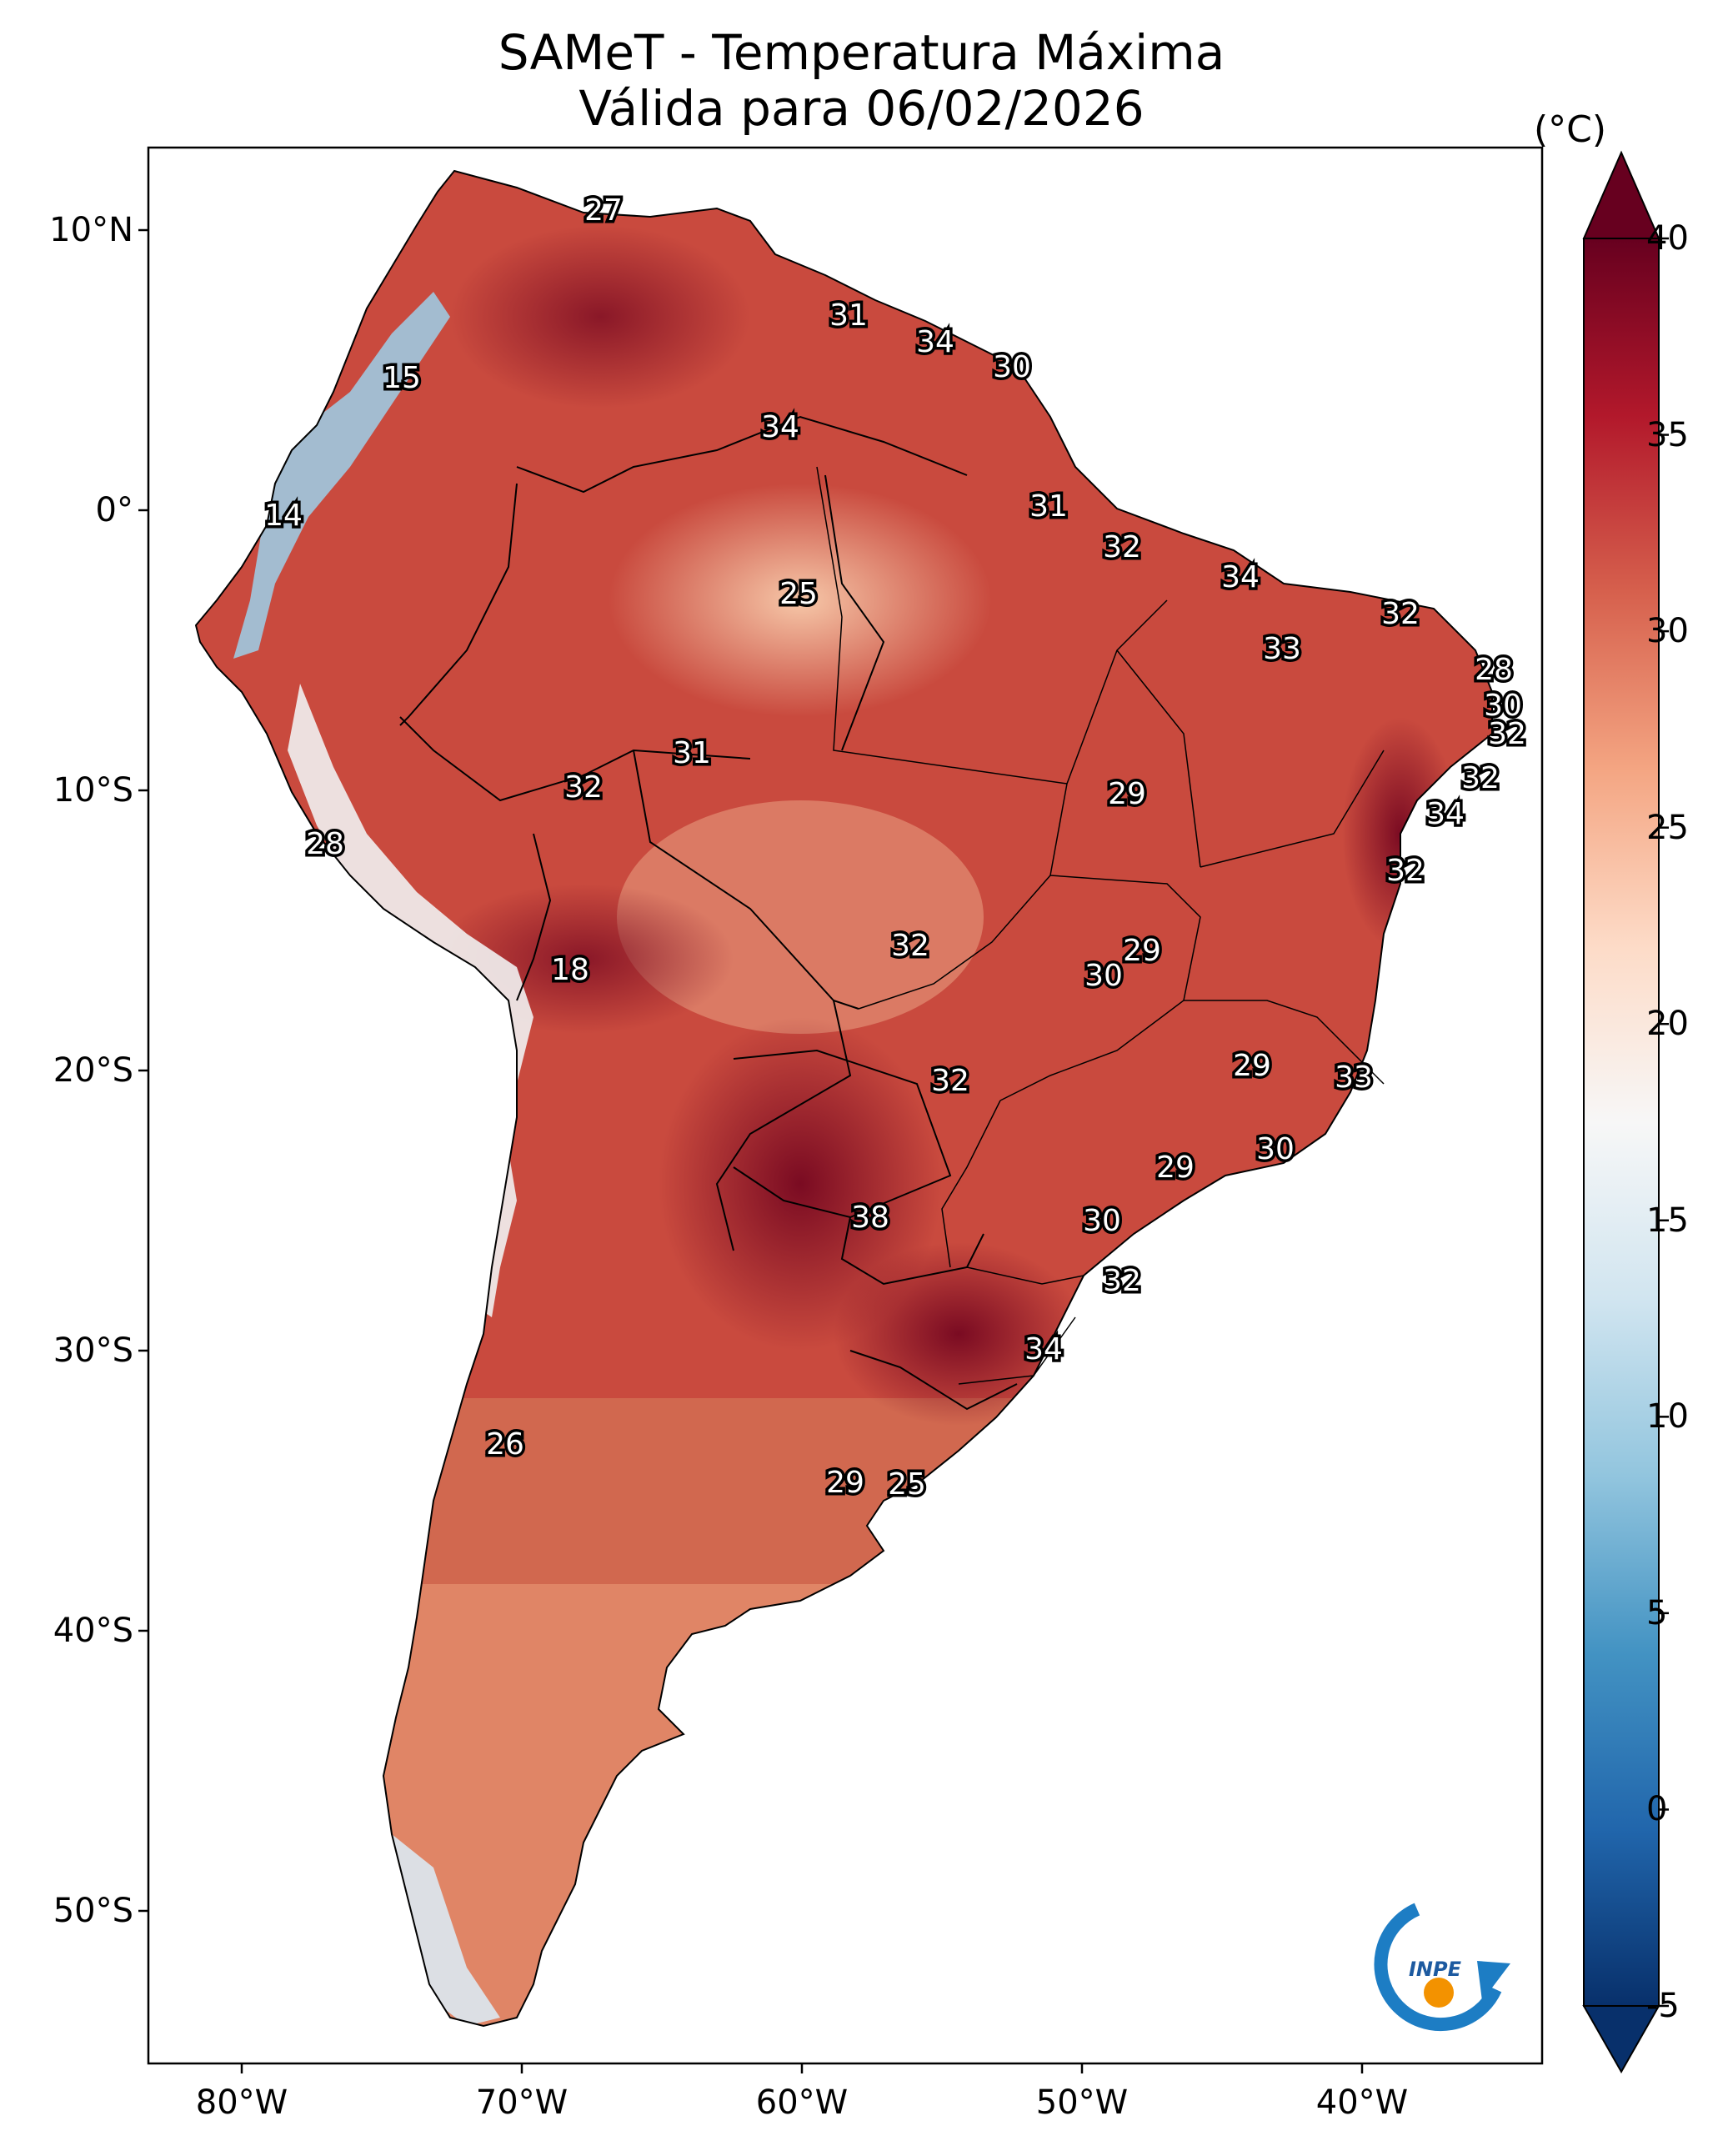 This screenshot has height=2156, width=1723. Describe the element at coordinates (1667, 434) in the screenshot. I see `colorbar-tick-label: 35` at that location.